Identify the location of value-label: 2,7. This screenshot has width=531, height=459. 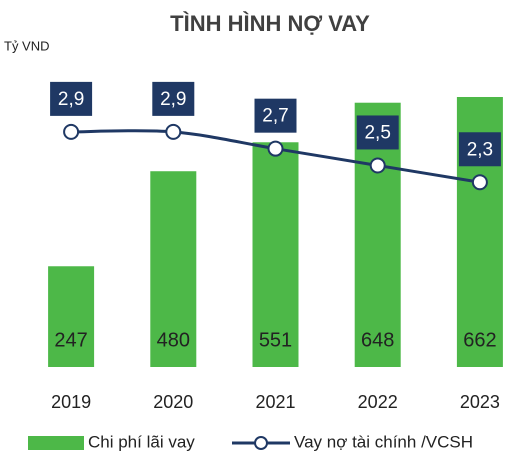
(275, 116).